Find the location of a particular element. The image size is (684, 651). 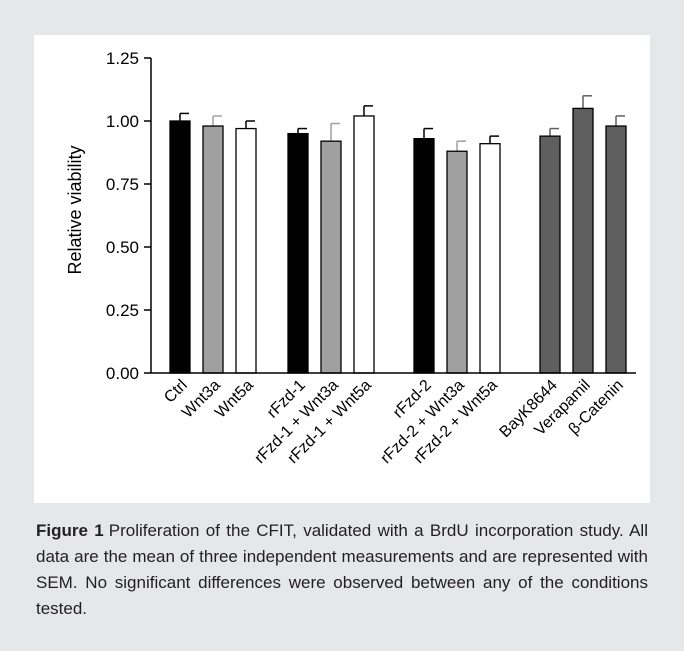

y-tick-label: 0.00 is located at coordinates (122, 373).